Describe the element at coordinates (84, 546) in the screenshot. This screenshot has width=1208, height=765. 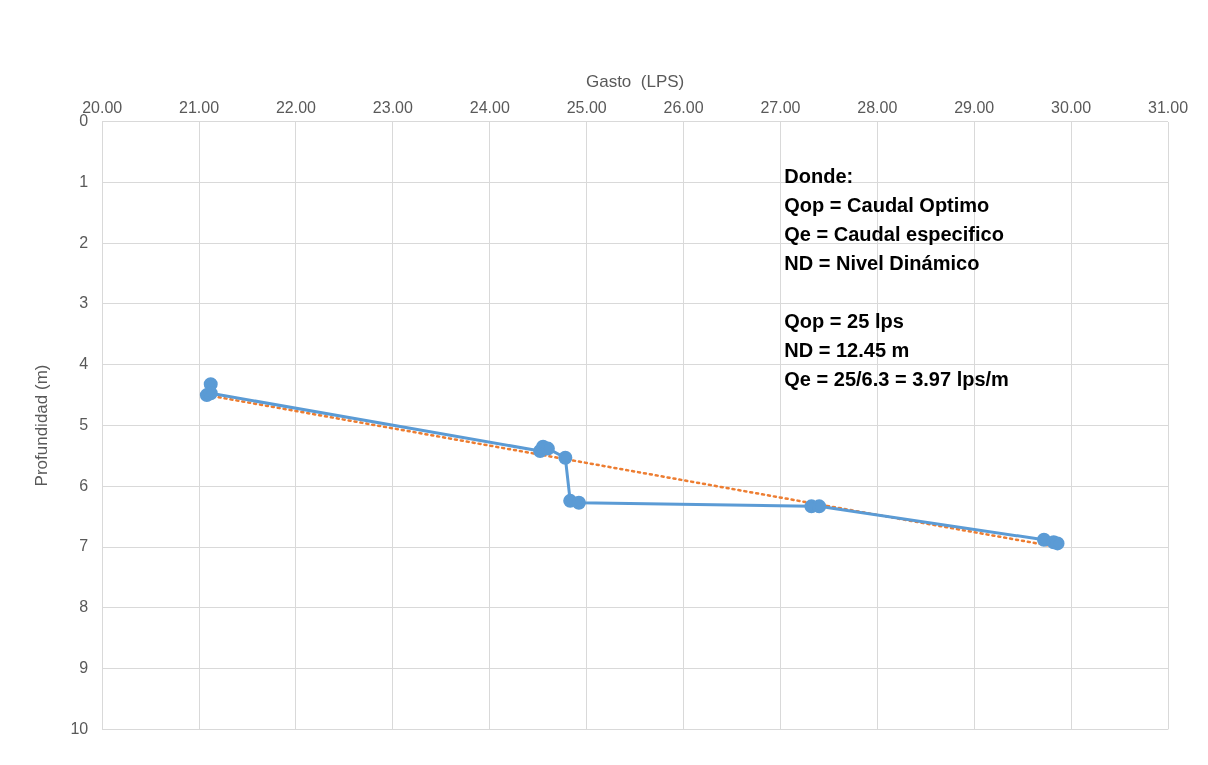
I see `y-tick-label: 7` at that location.